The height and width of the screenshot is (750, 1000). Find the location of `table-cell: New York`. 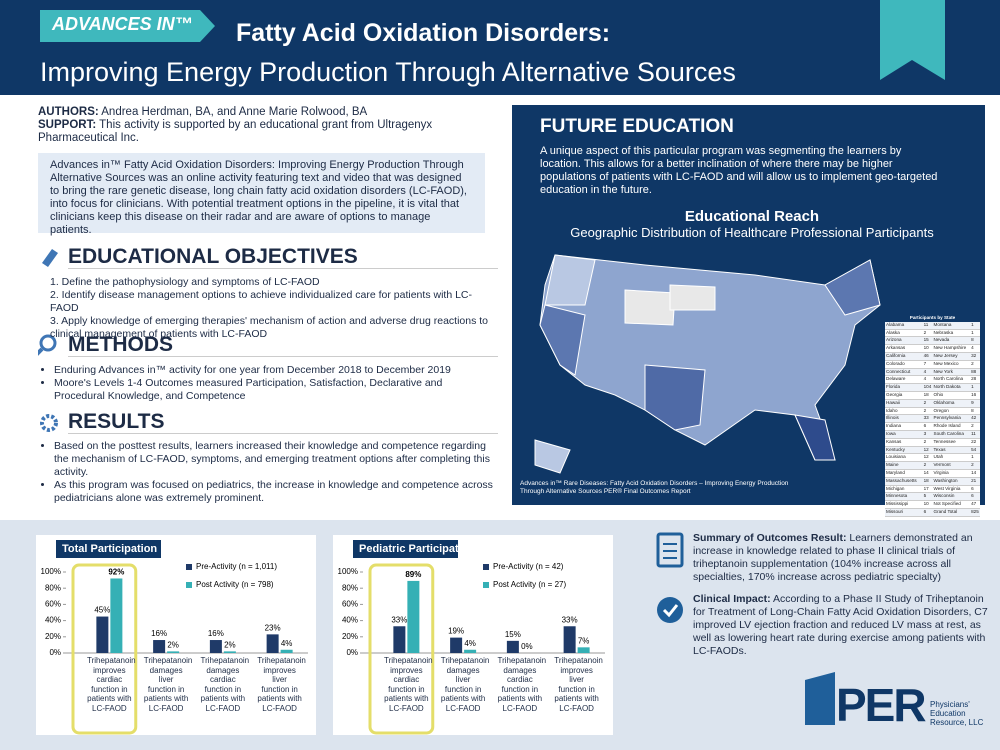

table-cell: New York is located at coordinates (943, 371).